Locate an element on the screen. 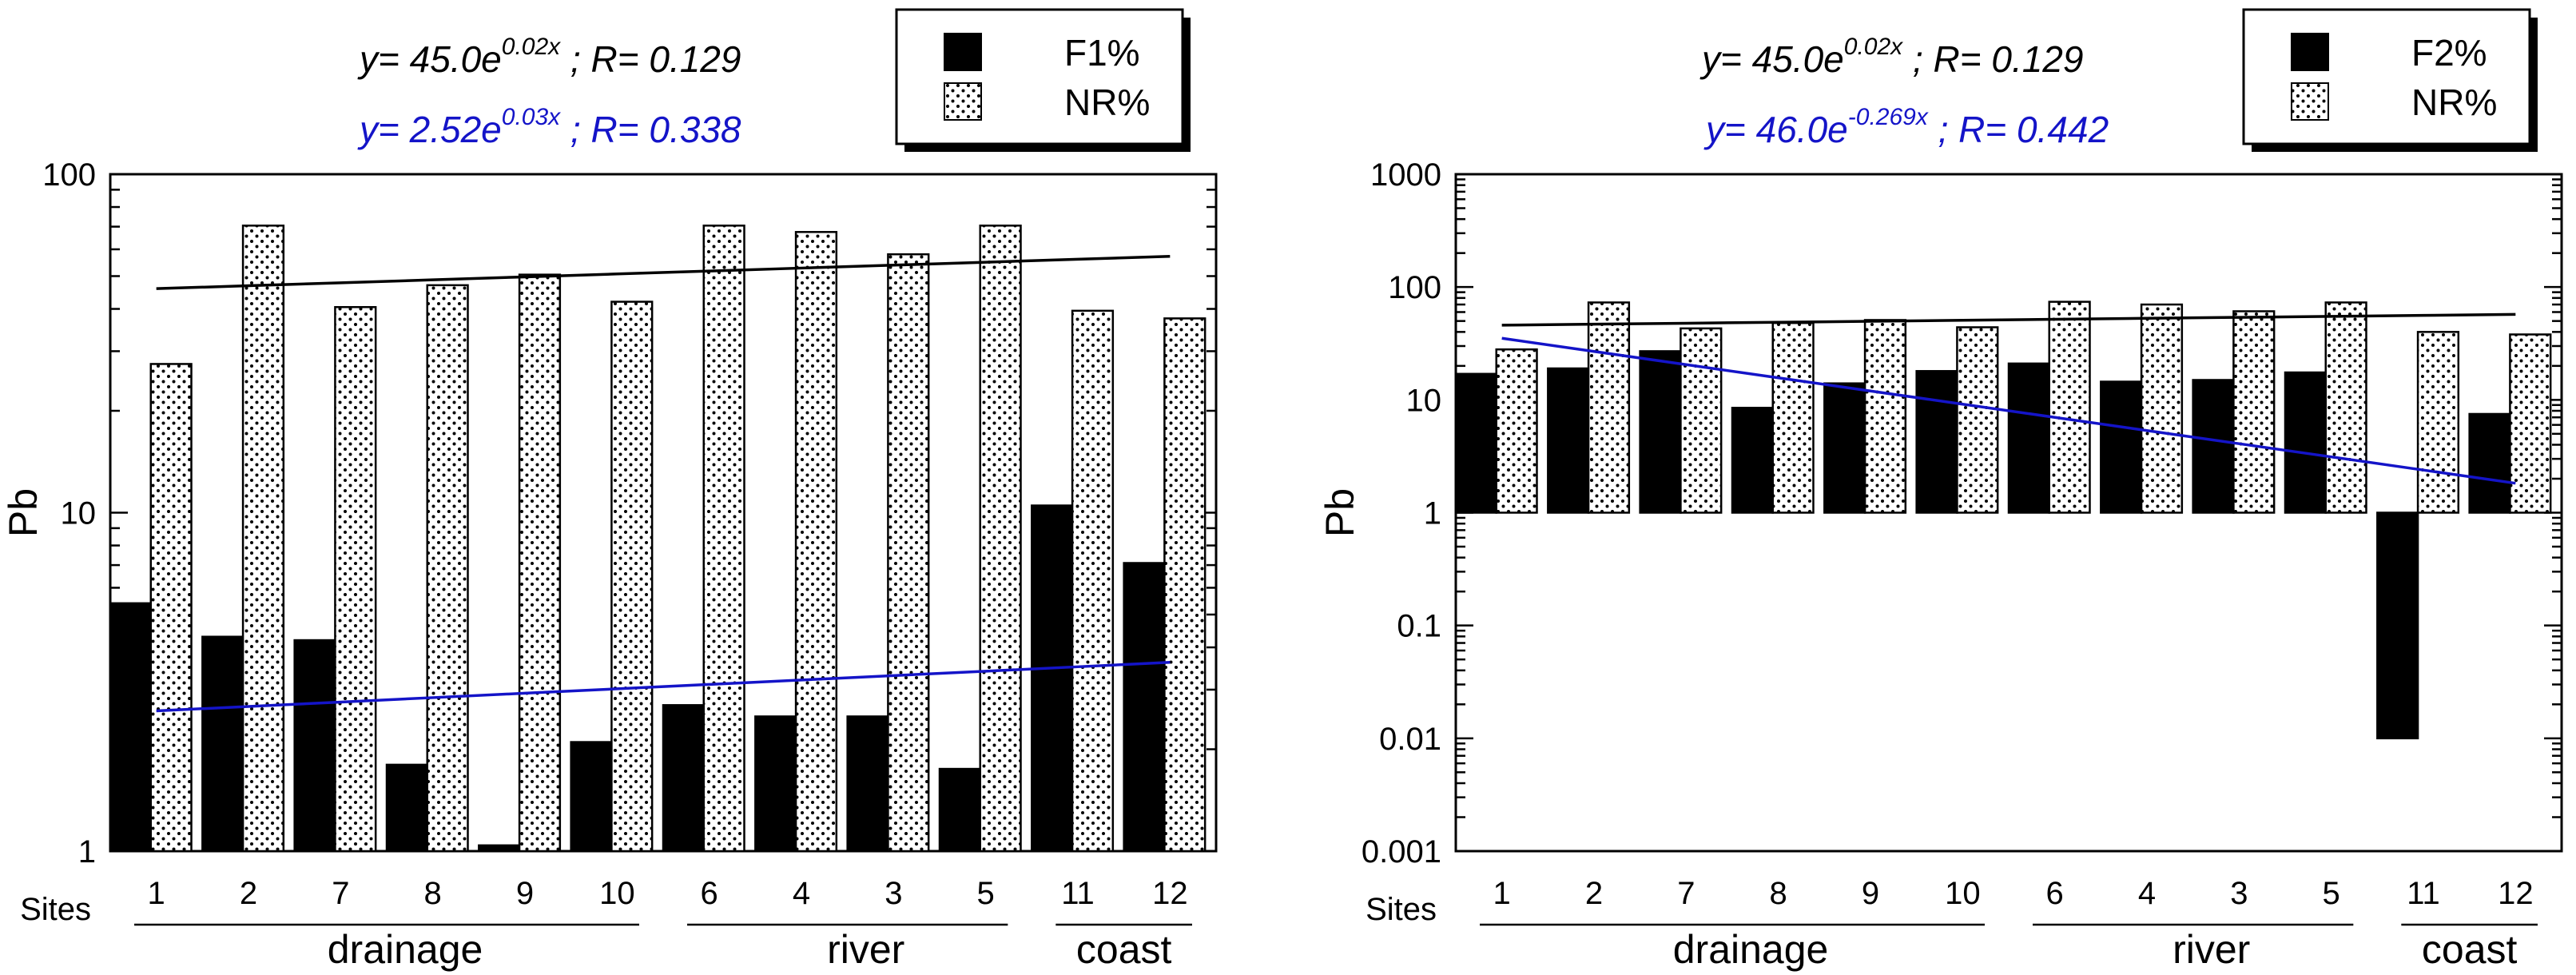 Image resolution: width=2576 pixels, height=975 pixels. fit-equation-2: y= 46.0e-0.269x ; R= 0.442 is located at coordinates (1906, 127).